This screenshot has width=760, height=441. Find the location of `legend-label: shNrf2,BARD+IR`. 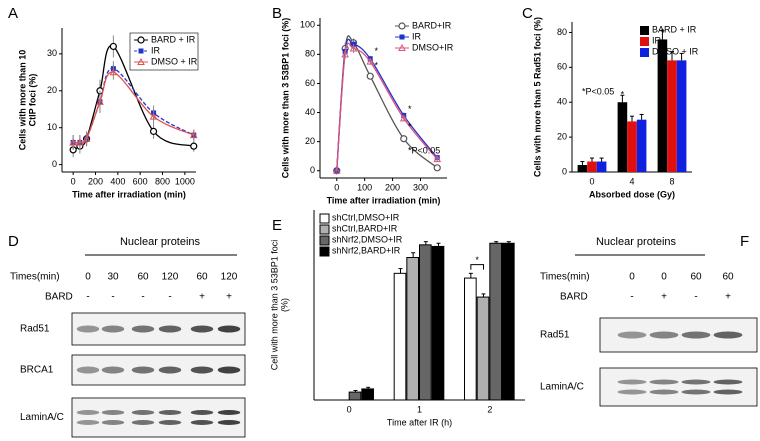

legend-label: shNrf2,BARD+IR is located at coordinates (366, 250).